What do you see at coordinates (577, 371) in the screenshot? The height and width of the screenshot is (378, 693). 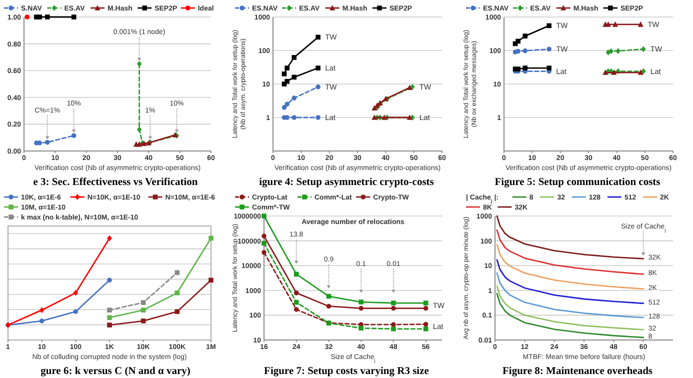 I see `text: Figure 8: Maintenance overheads` at bounding box center [577, 371].